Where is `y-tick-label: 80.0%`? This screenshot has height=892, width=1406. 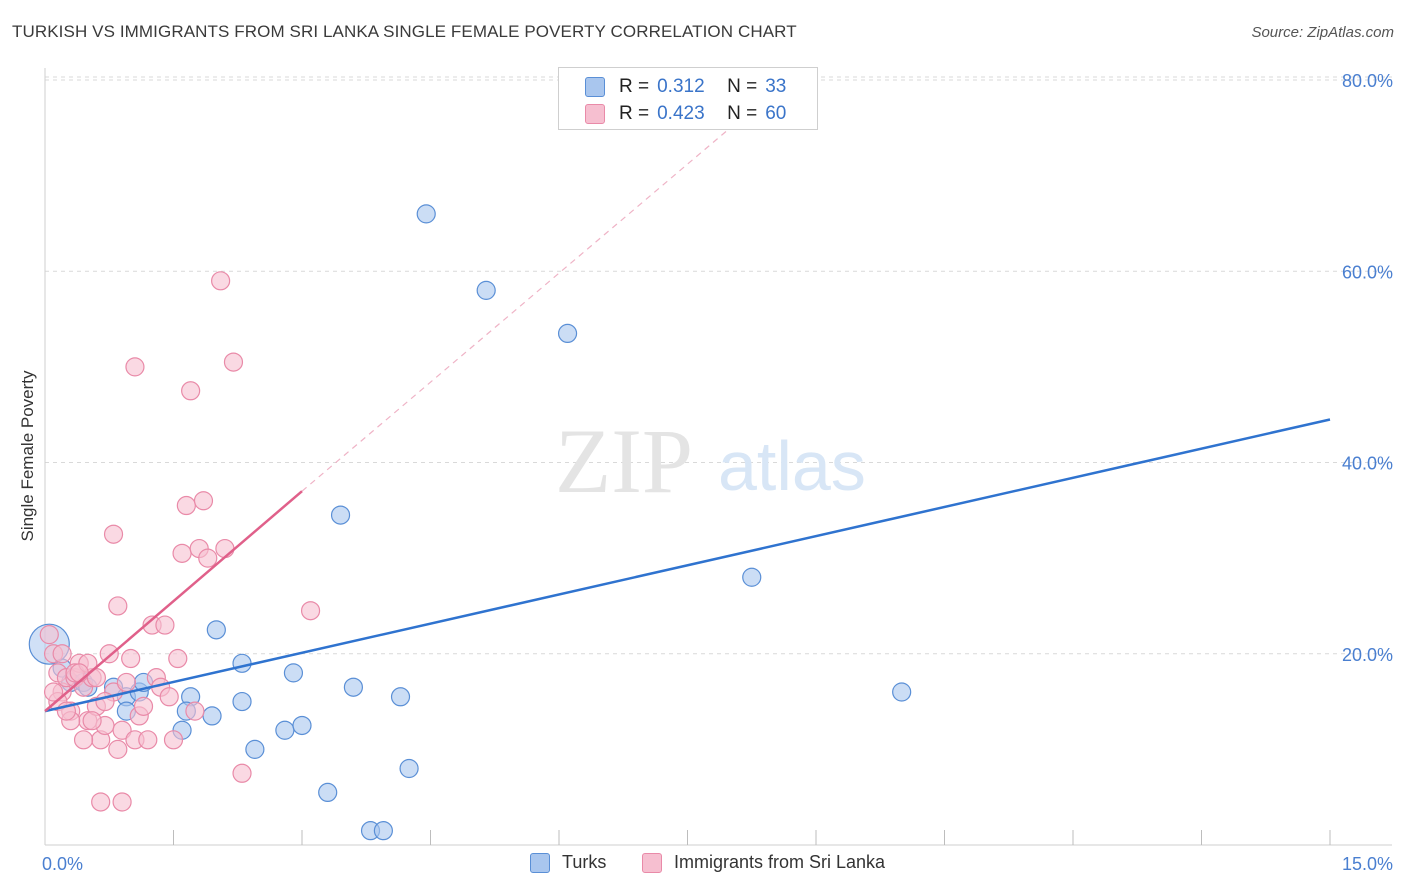 y-tick-label: 80.0% is located at coordinates (1367, 81).